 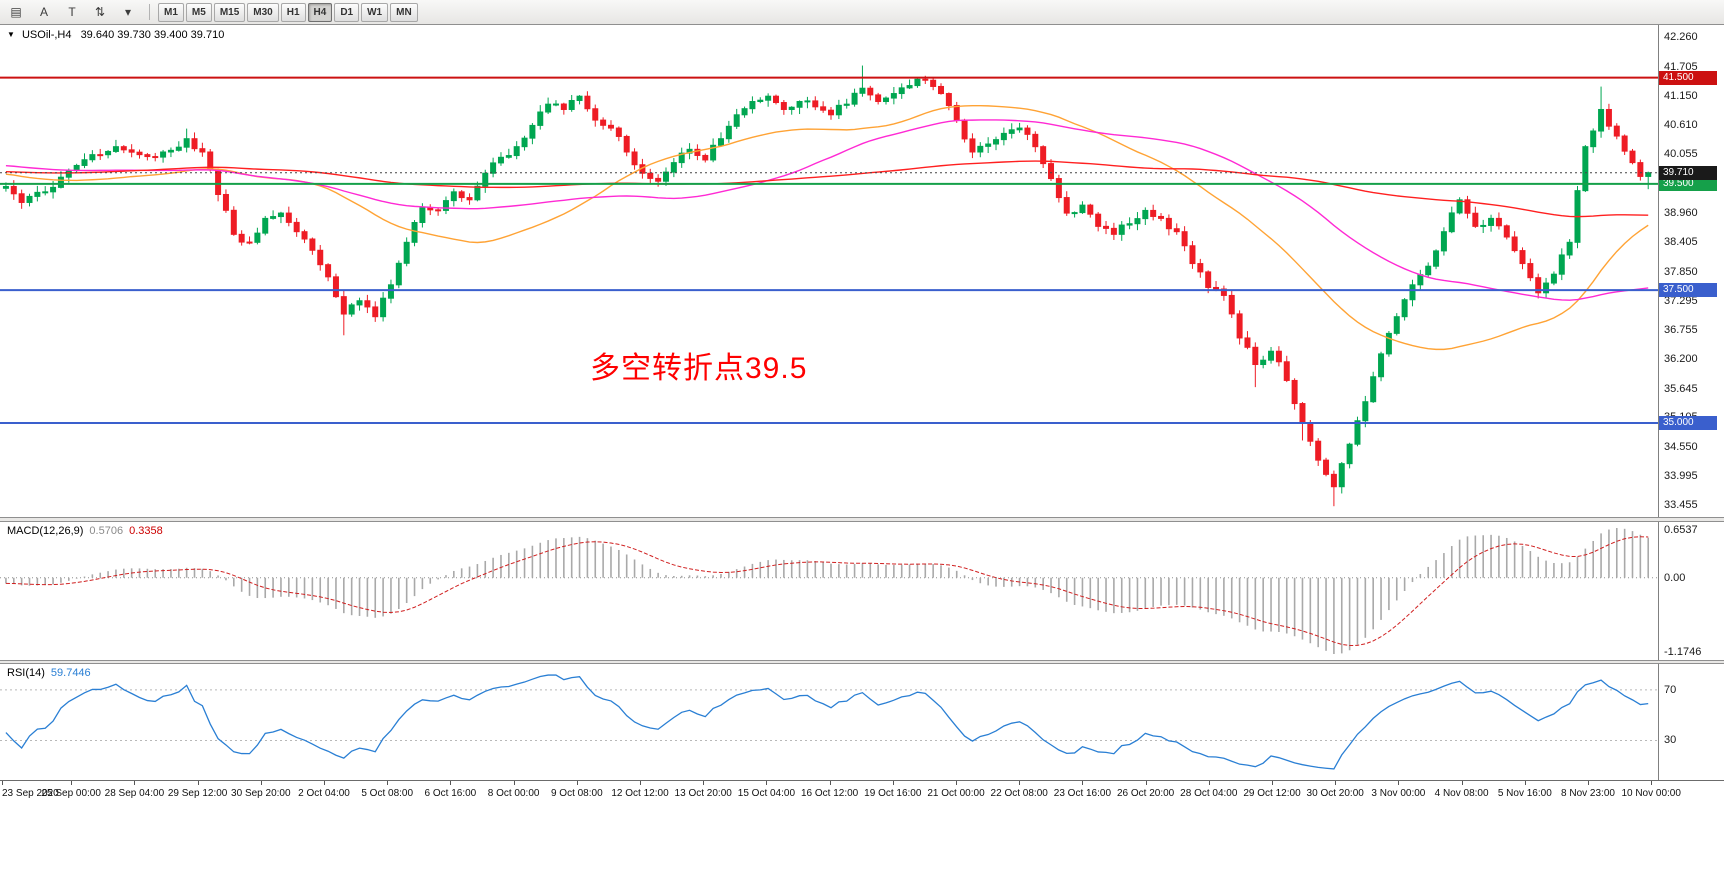 I want to click on rsi-axis: 70 30, so click(x=1691, y=722).